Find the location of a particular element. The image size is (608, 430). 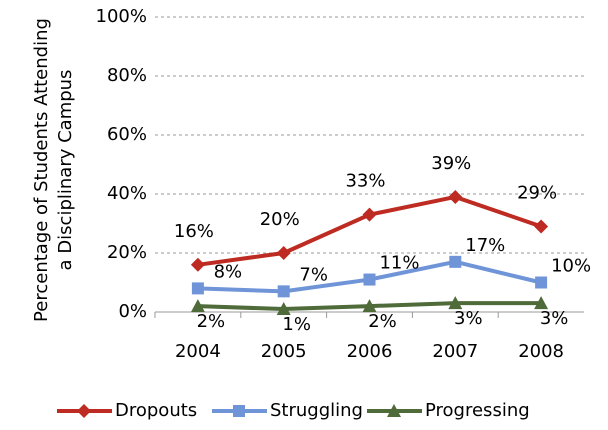

data-label: 16% is located at coordinates (194, 231).